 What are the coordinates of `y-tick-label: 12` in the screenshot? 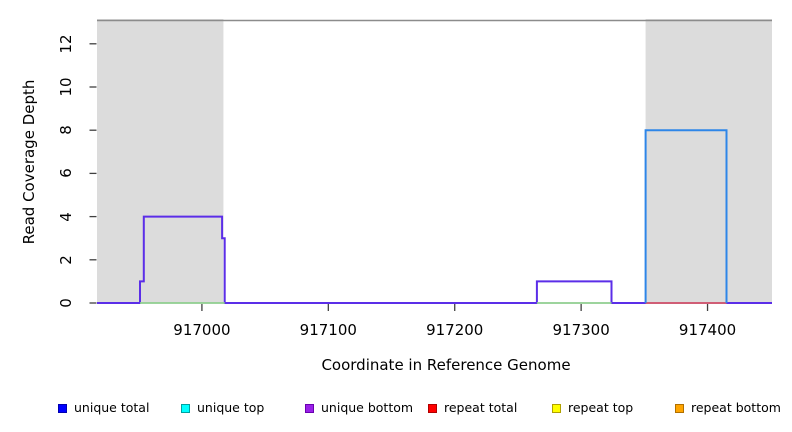 It's located at (66, 44).